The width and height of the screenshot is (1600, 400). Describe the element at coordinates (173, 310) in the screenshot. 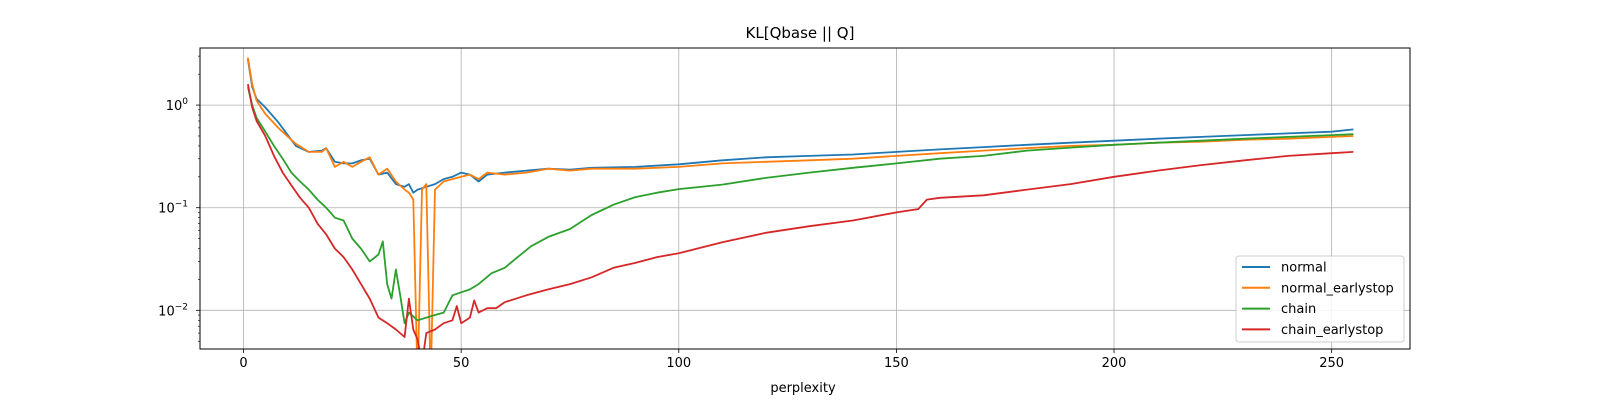

I see `y-tick-label: 10⁻²` at that location.